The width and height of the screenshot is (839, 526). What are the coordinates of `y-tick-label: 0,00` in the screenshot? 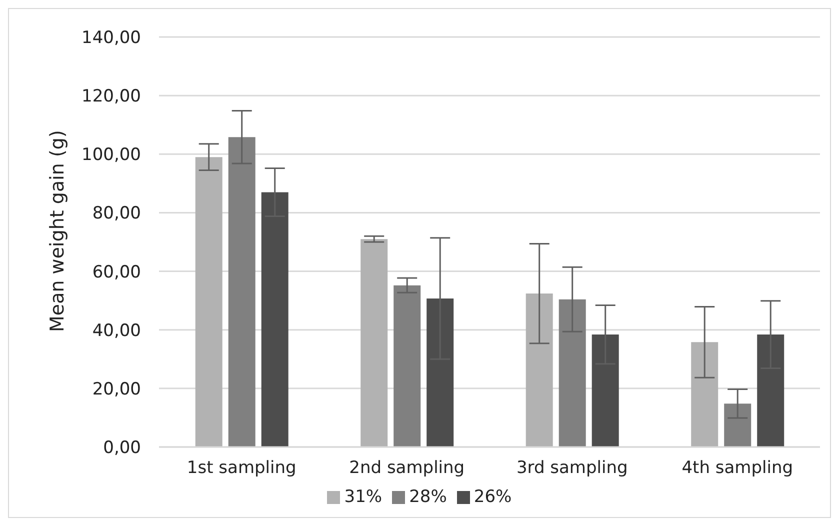 It's located at (122, 448).